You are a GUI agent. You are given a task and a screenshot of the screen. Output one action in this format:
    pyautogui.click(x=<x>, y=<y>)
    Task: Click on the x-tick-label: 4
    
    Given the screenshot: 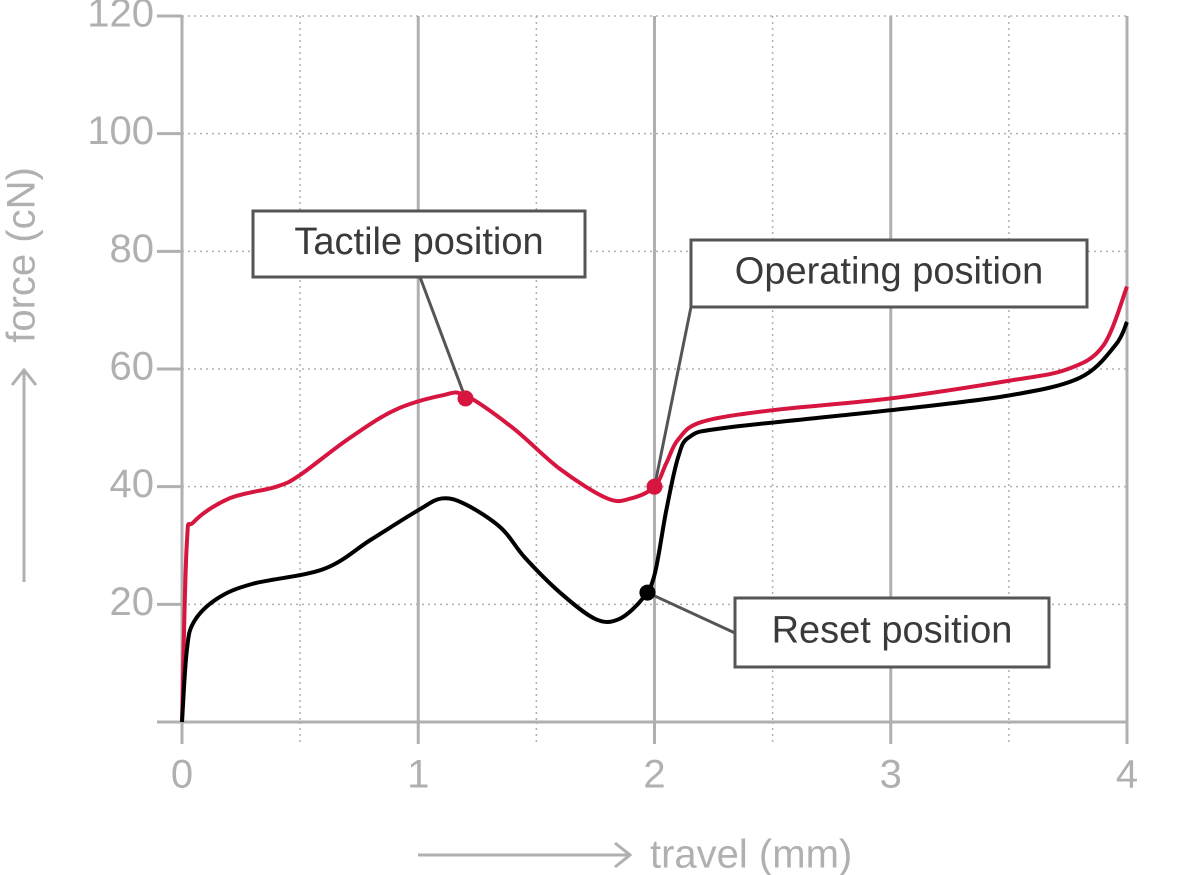 What is the action you would take?
    pyautogui.click(x=1127, y=775)
    